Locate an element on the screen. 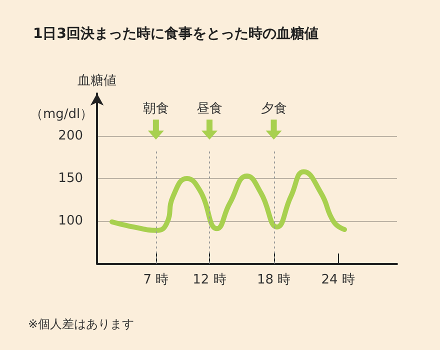 The width and height of the screenshot is (440, 350). y-tick-label: 200 is located at coordinates (70, 136).